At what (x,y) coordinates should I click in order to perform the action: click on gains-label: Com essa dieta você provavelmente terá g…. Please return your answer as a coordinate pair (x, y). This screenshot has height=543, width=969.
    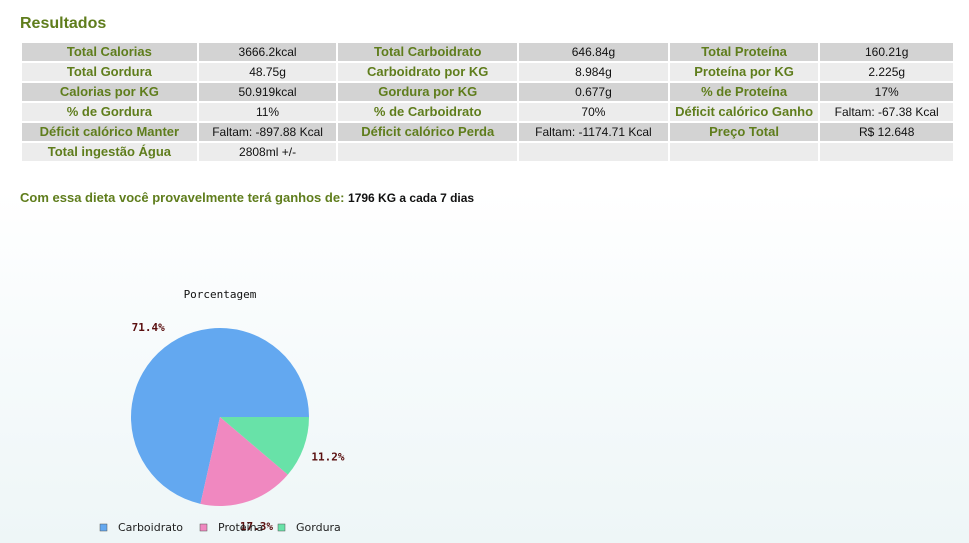
    Looking at the image, I should click on (182, 197).